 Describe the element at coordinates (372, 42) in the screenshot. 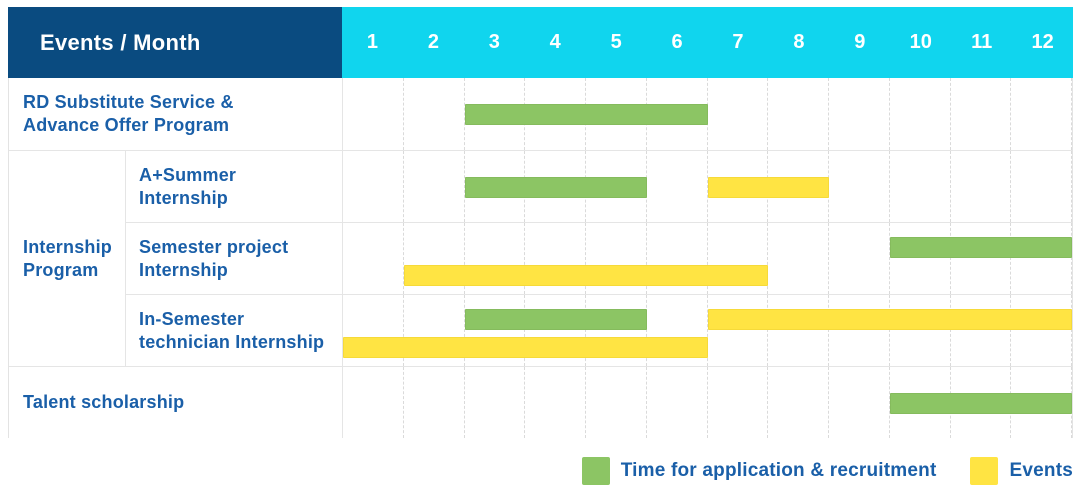

I see `month-label-1: 1` at that location.